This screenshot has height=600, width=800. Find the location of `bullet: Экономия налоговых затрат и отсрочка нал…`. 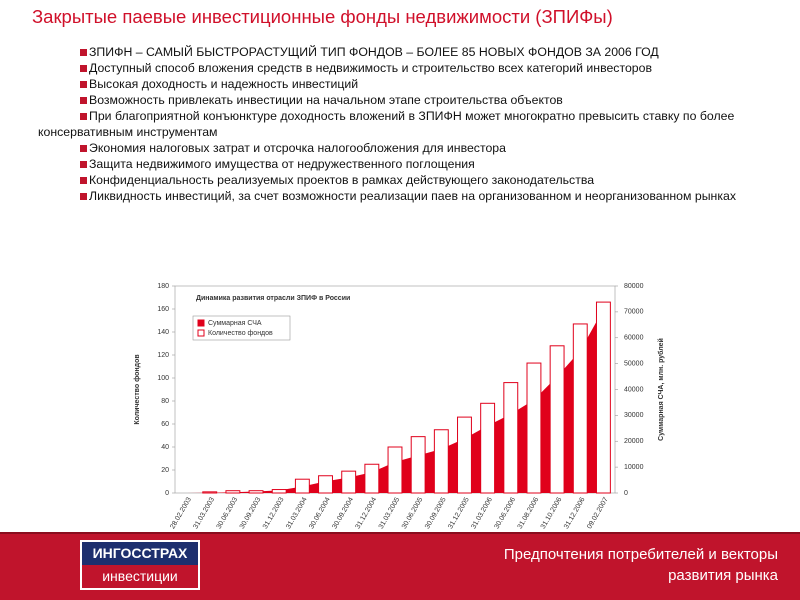

bullet: Экономия налоговых затрат и отсрочка нал… is located at coordinates (394, 148).